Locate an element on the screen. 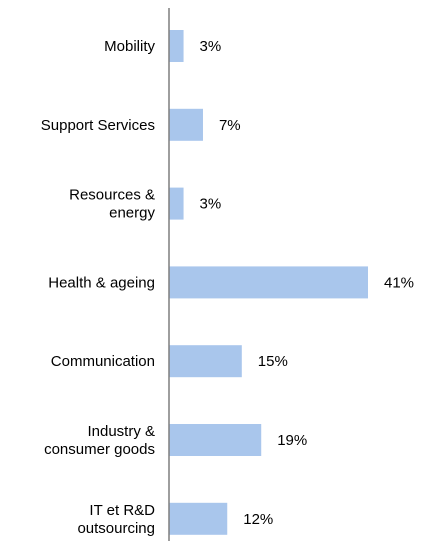 Image resolution: width=422 pixels, height=547 pixels. category-label: IT et R&D outsourcing is located at coordinates (116, 519).